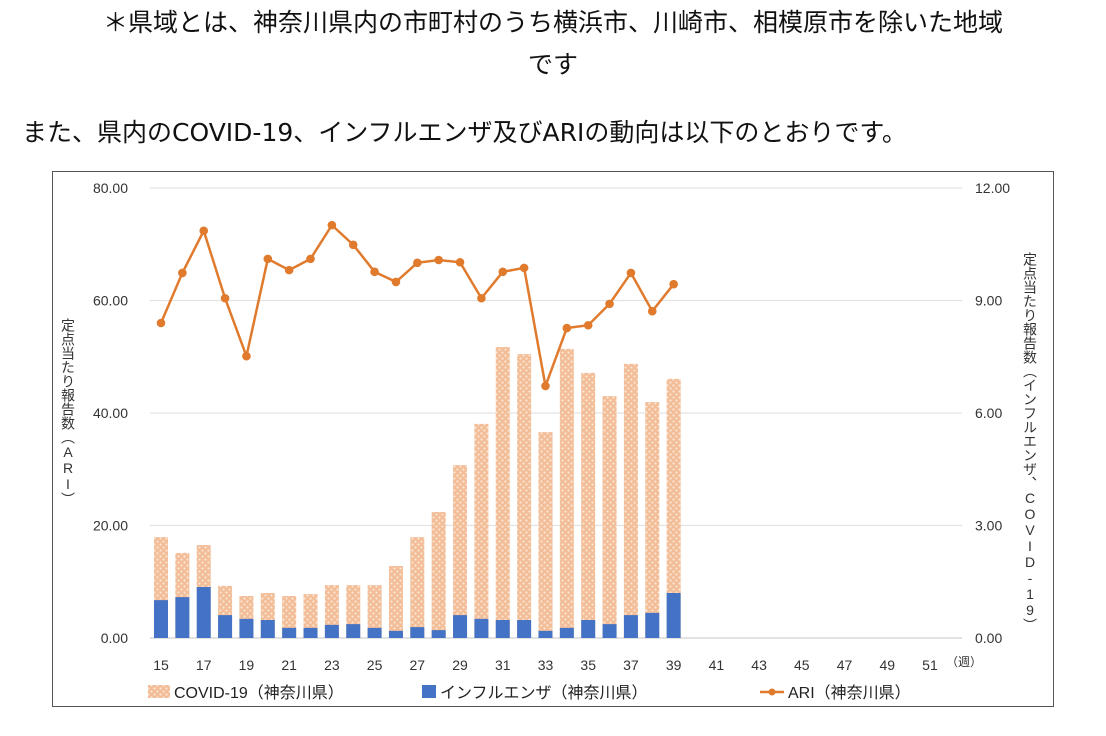 This screenshot has height=736, width=1106. What do you see at coordinates (460, 665) in the screenshot?
I see `x-tick-label: 29` at bounding box center [460, 665].